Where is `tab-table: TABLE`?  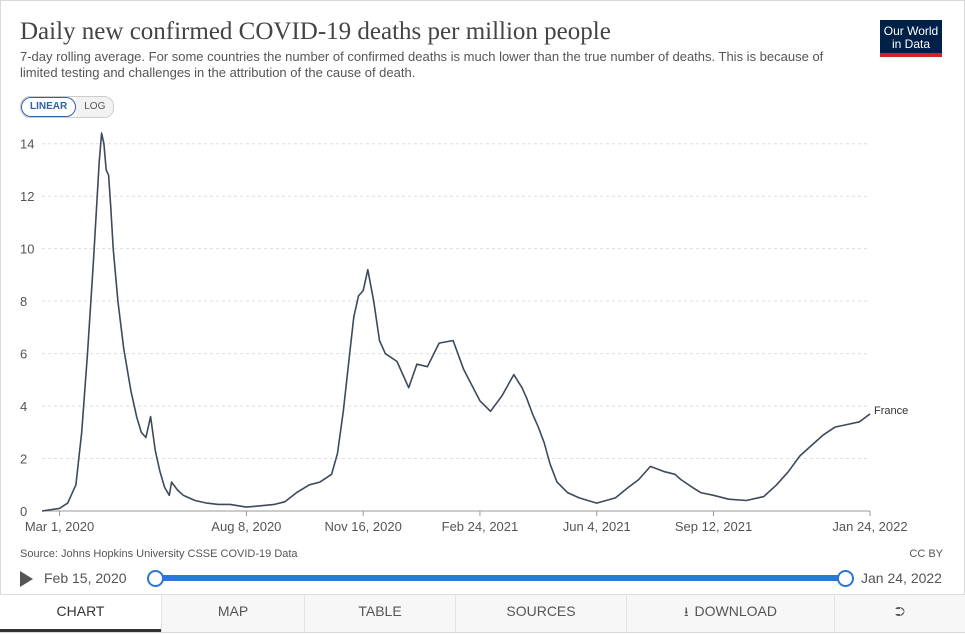 tab-table: TABLE is located at coordinates (379, 613).